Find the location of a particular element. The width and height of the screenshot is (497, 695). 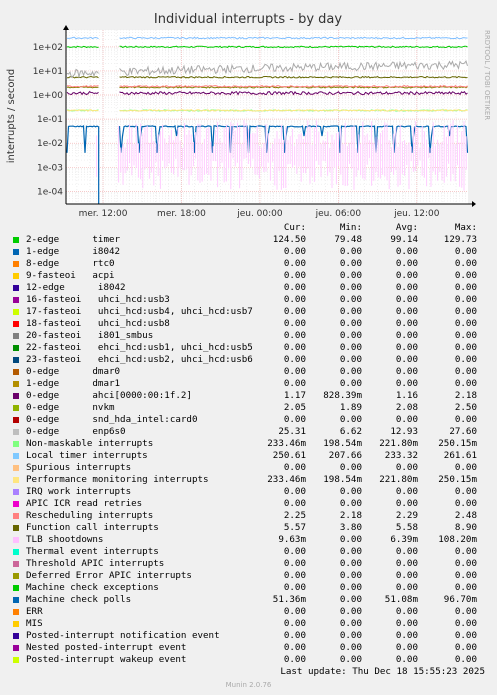

legend-max: 261.61 is located at coordinates (460, 455).